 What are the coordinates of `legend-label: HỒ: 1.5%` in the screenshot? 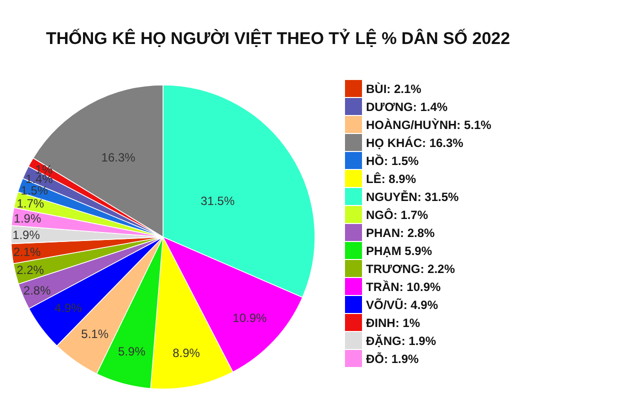 It's located at (392, 161).